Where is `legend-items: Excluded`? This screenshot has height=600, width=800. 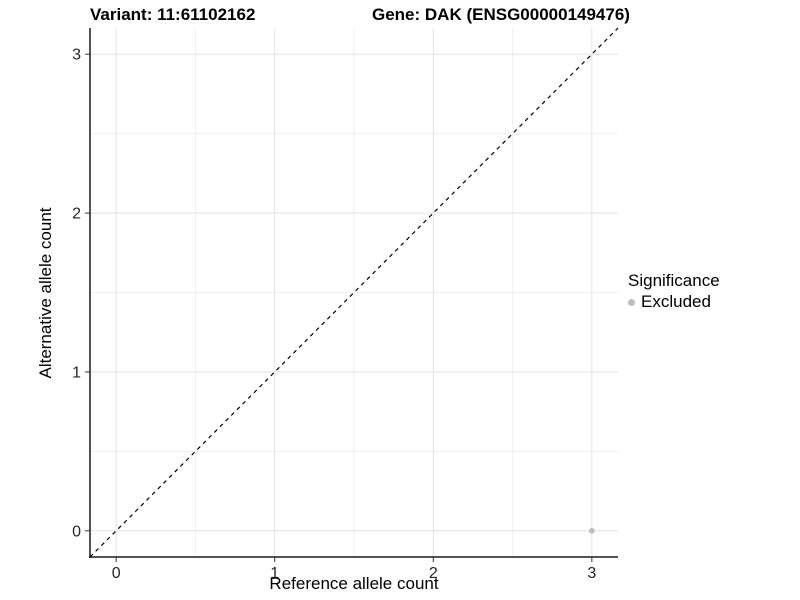
legend-items: Excluded is located at coordinates (674, 302).